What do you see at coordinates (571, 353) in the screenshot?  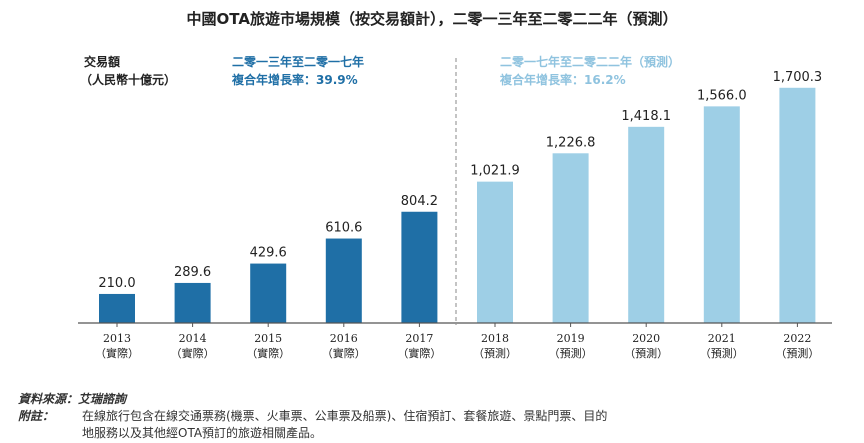 I see `x-tick-sublabel-2019: （預測）` at bounding box center [571, 353].